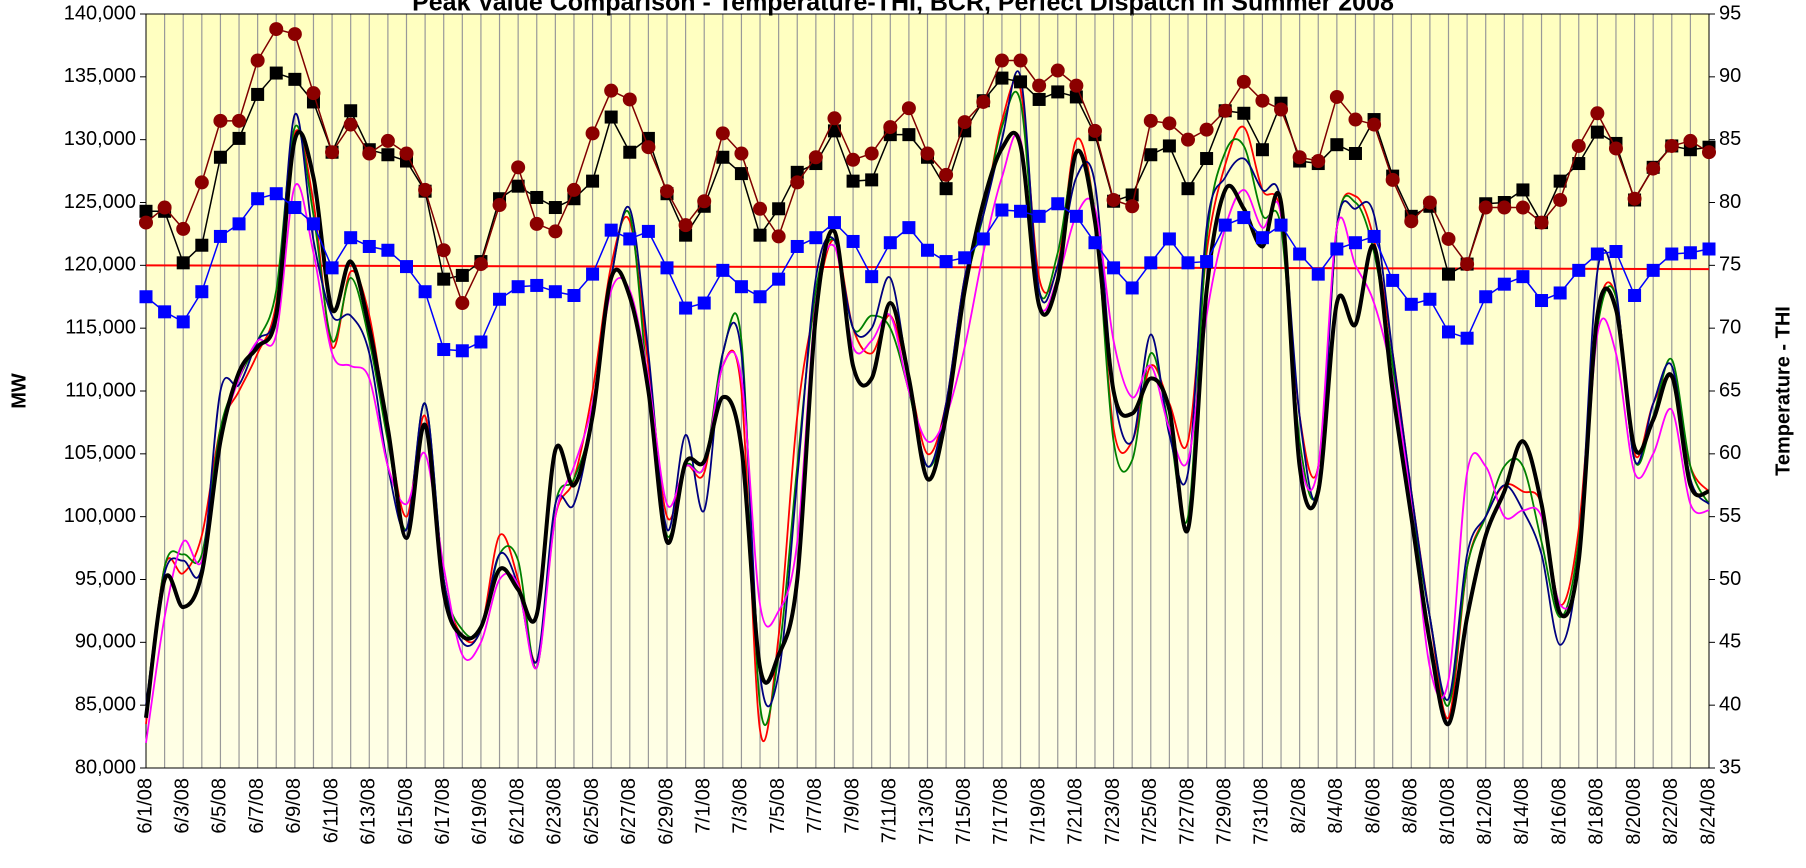  I want to click on y2-tick-label: 95, so click(1730, 13).